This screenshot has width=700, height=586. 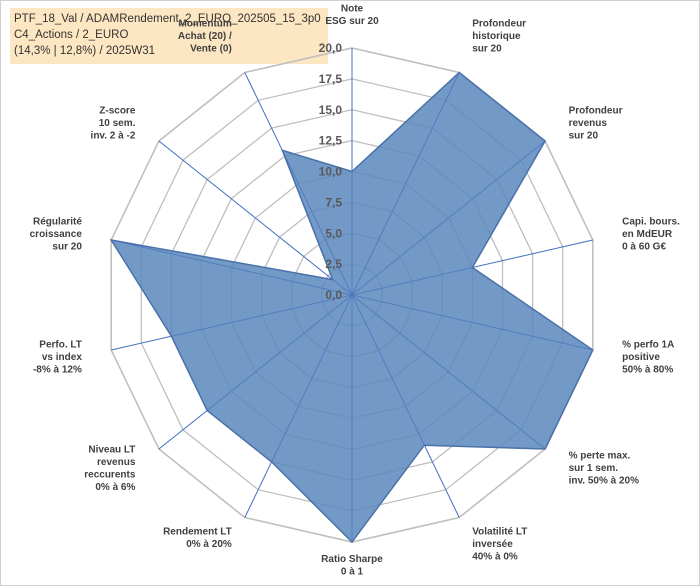 What do you see at coordinates (333, 295) in the screenshot?
I see `tick-label: 0,0` at bounding box center [333, 295].